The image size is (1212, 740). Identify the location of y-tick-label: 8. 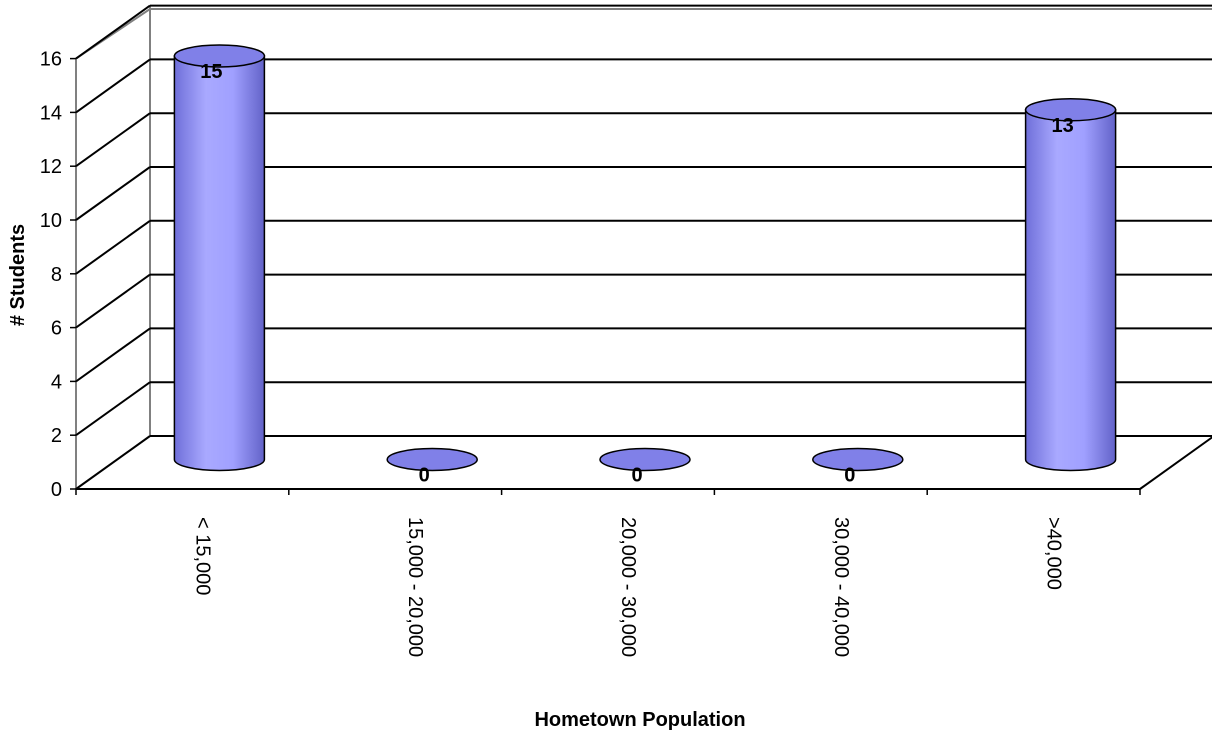
(56, 275).